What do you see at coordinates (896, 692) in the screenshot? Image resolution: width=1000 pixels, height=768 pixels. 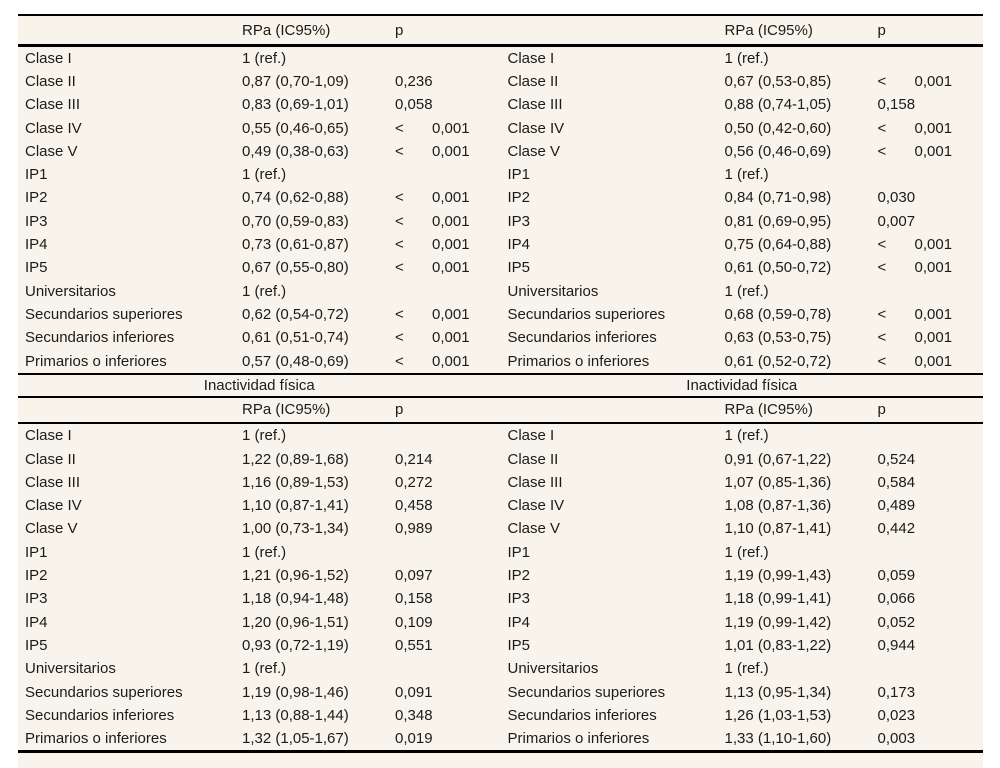 I see `p-value: 0,173` at bounding box center [896, 692].